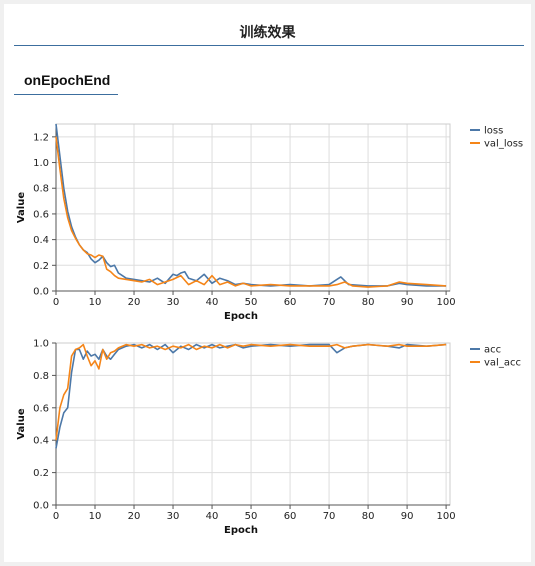  Describe the element at coordinates (66, 94) in the screenshot. I see `tab-underline` at that location.